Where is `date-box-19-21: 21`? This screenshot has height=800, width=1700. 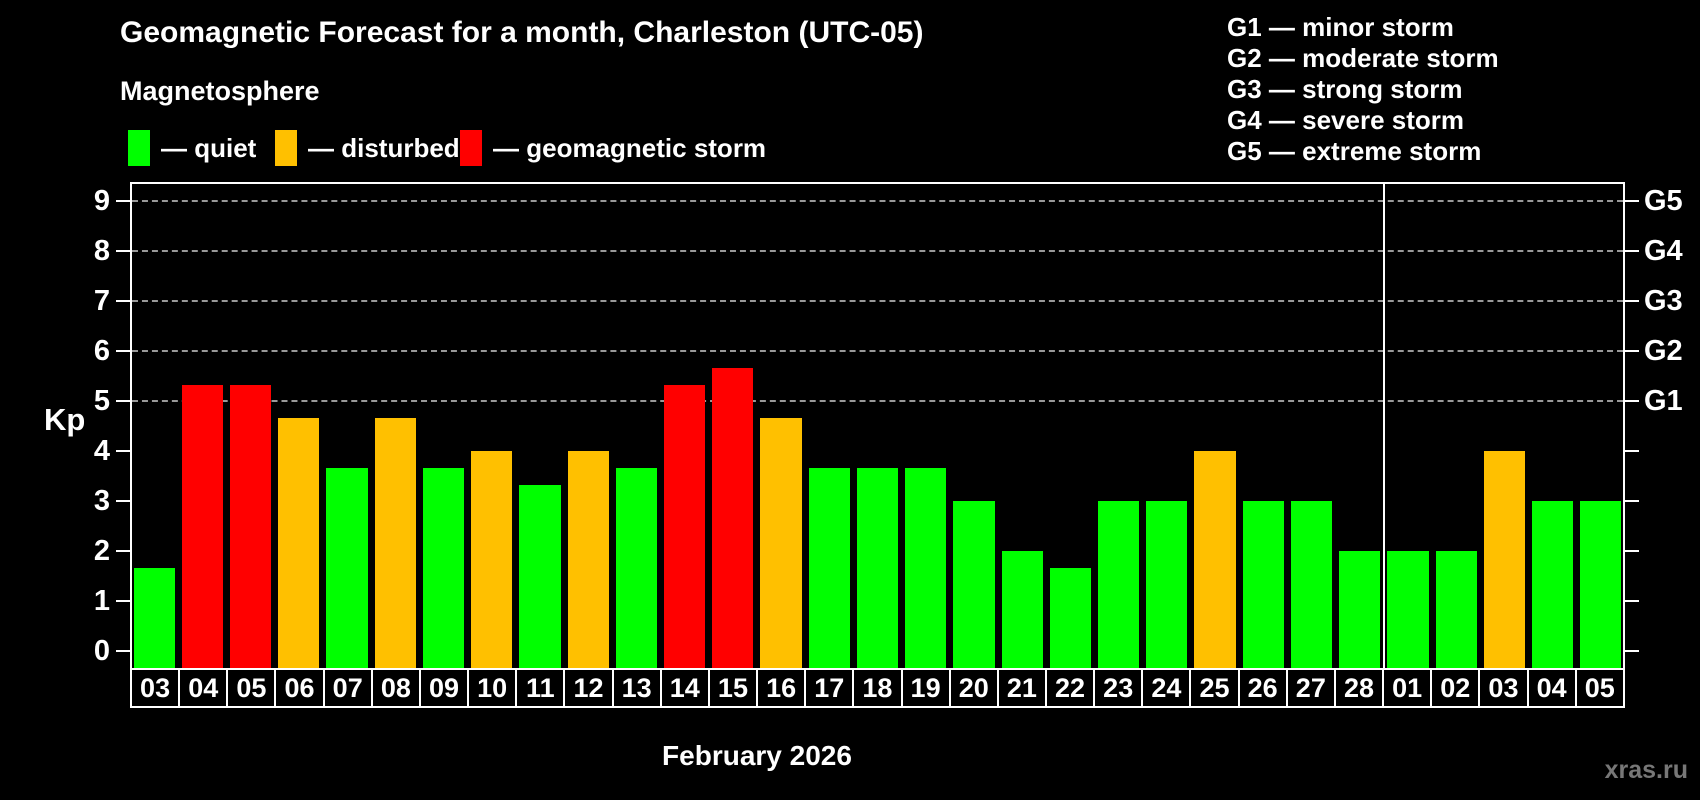
date-box-19-21: 21 is located at coordinates (1022, 688).